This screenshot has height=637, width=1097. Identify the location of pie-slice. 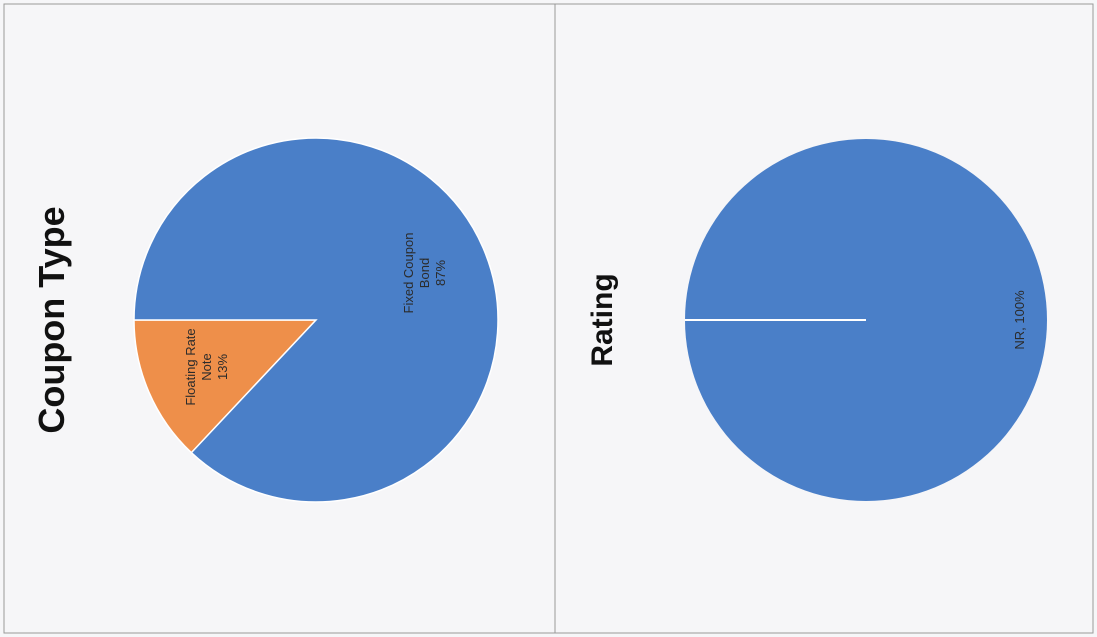
(225, 386).